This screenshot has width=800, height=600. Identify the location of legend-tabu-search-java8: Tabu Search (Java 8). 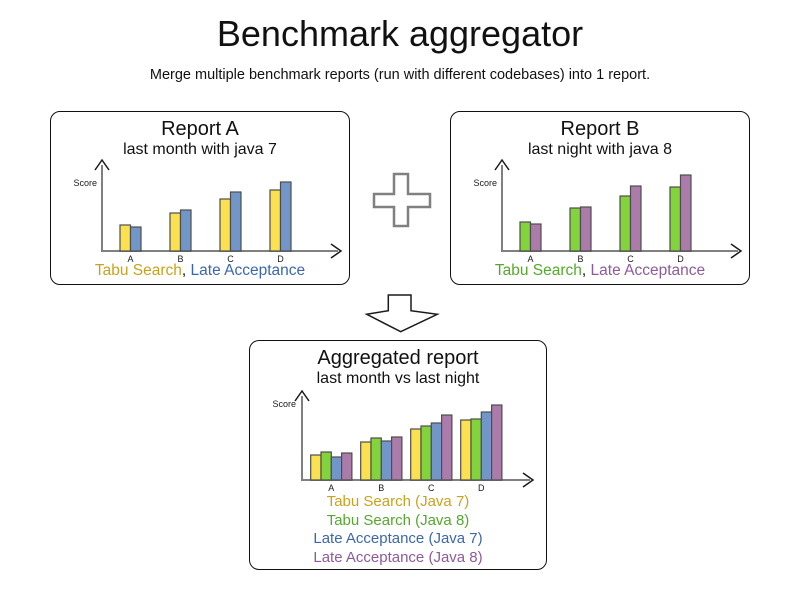
(398, 520).